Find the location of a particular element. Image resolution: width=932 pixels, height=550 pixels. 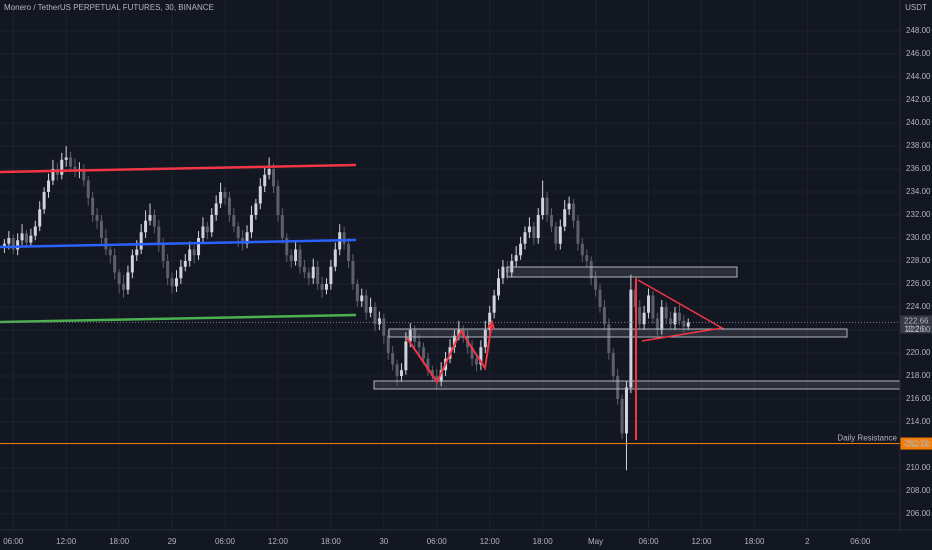

y-tick-label: 216.00 is located at coordinates (918, 398).